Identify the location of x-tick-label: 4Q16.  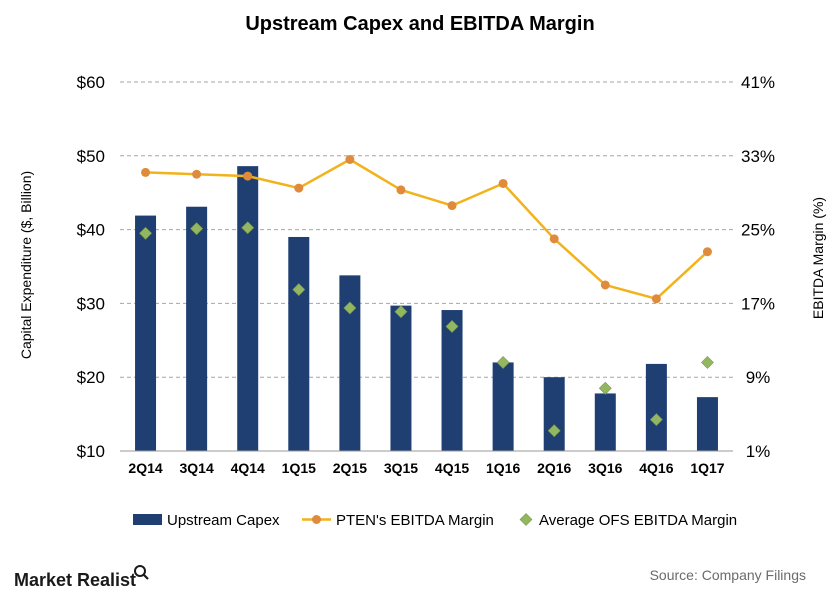
(656, 468).